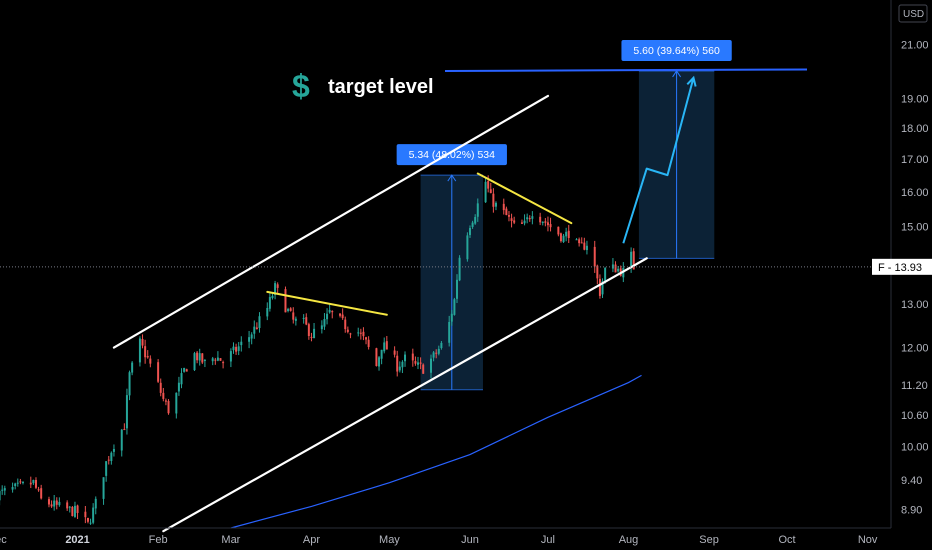 The image size is (932, 550). Describe the element at coordinates (915, 447) in the screenshot. I see `y-tick-label: 10.00` at that location.